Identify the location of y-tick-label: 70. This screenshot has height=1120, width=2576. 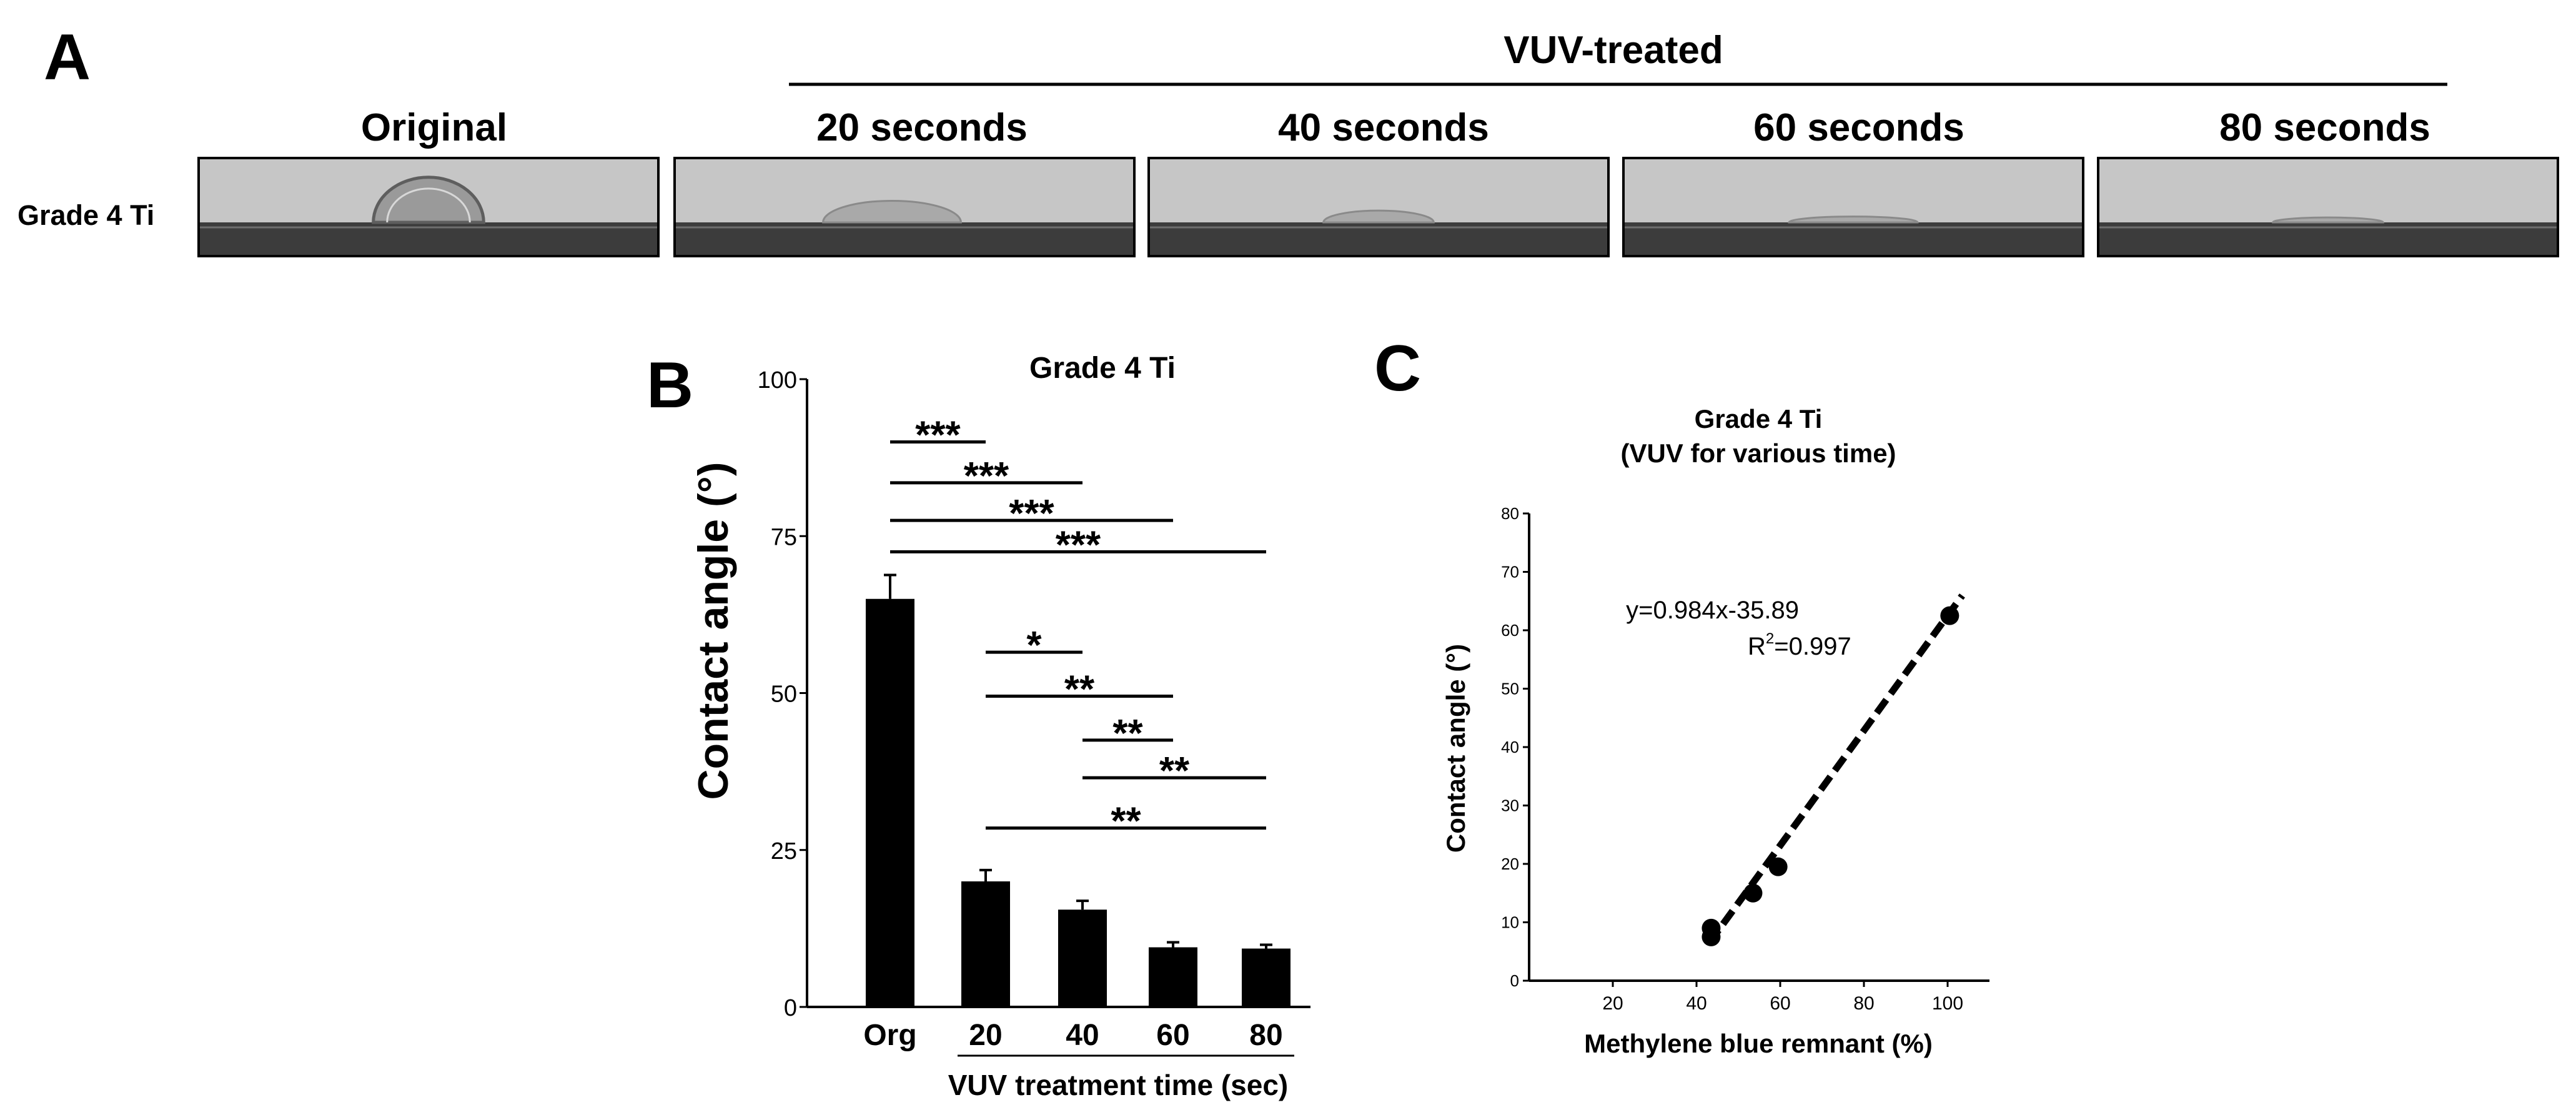
(1510, 572).